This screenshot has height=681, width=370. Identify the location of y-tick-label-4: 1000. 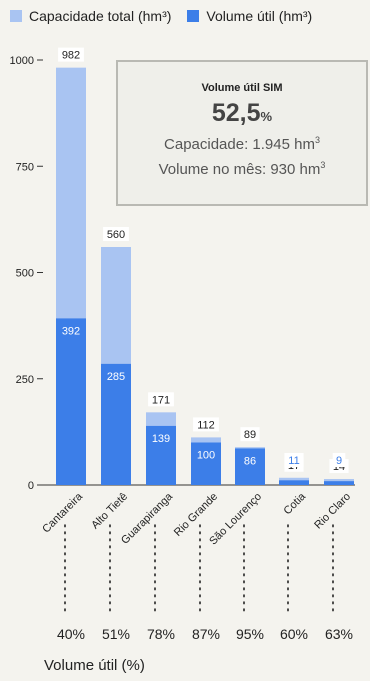
(22, 61).